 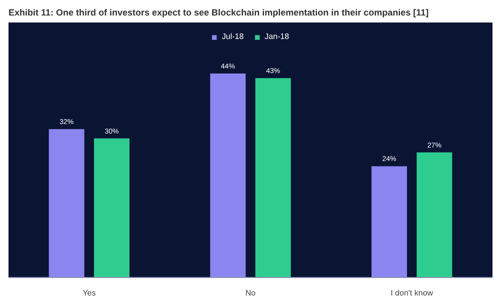 I want to click on legend-label: Jul-18, so click(x=233, y=36).